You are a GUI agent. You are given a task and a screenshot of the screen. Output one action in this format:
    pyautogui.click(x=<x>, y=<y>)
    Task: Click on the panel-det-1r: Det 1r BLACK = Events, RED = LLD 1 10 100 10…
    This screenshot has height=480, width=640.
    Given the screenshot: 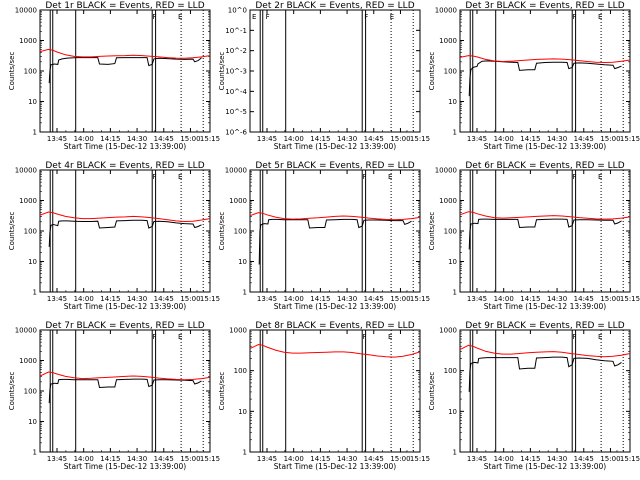 What is the action you would take?
    pyautogui.click(x=114, y=76)
    